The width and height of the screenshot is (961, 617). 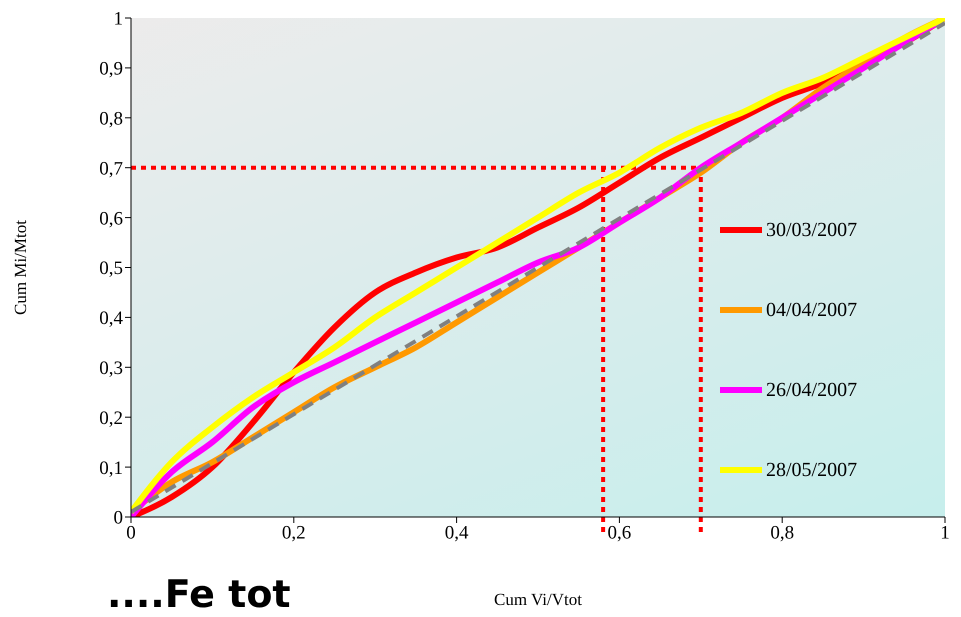 What do you see at coordinates (111, 219) in the screenshot?
I see `y-tick-label: 0,6` at bounding box center [111, 219].